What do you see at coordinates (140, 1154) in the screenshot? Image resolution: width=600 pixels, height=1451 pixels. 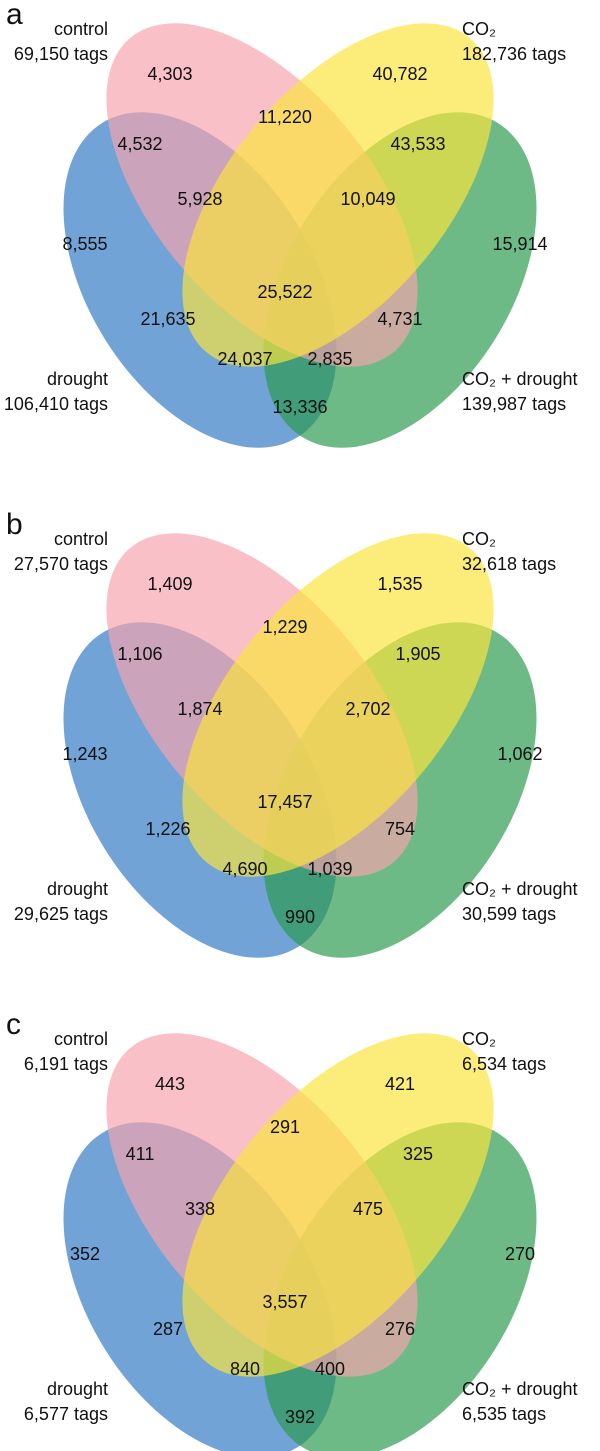 I see `region-count: 411` at bounding box center [140, 1154].